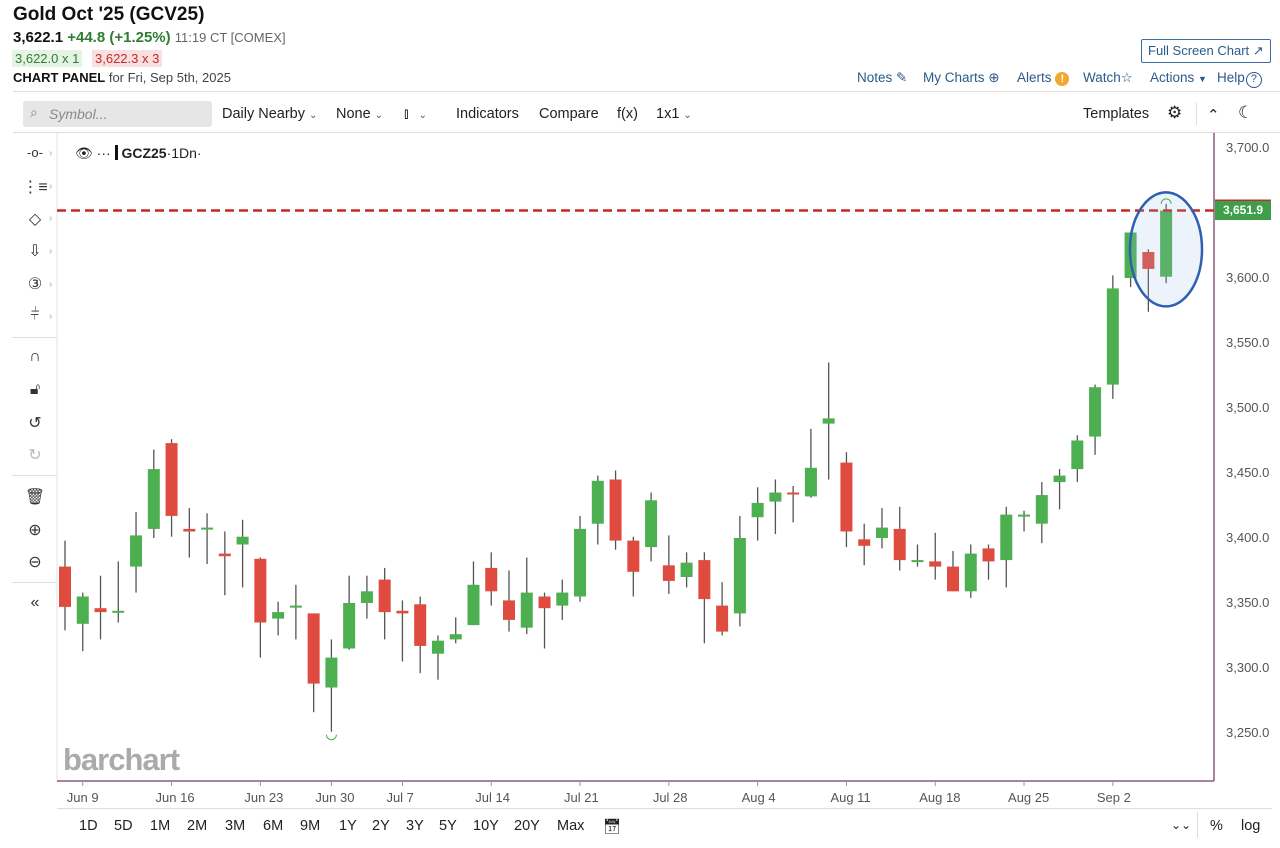  I want to click on edit-icon: ✎, so click(902, 77).